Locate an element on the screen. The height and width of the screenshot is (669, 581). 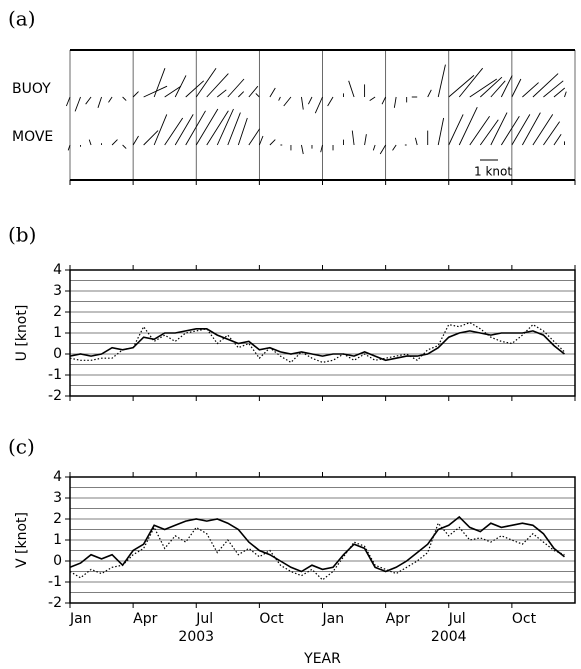
x-tick-label: Apr is located at coordinates (145, 619).